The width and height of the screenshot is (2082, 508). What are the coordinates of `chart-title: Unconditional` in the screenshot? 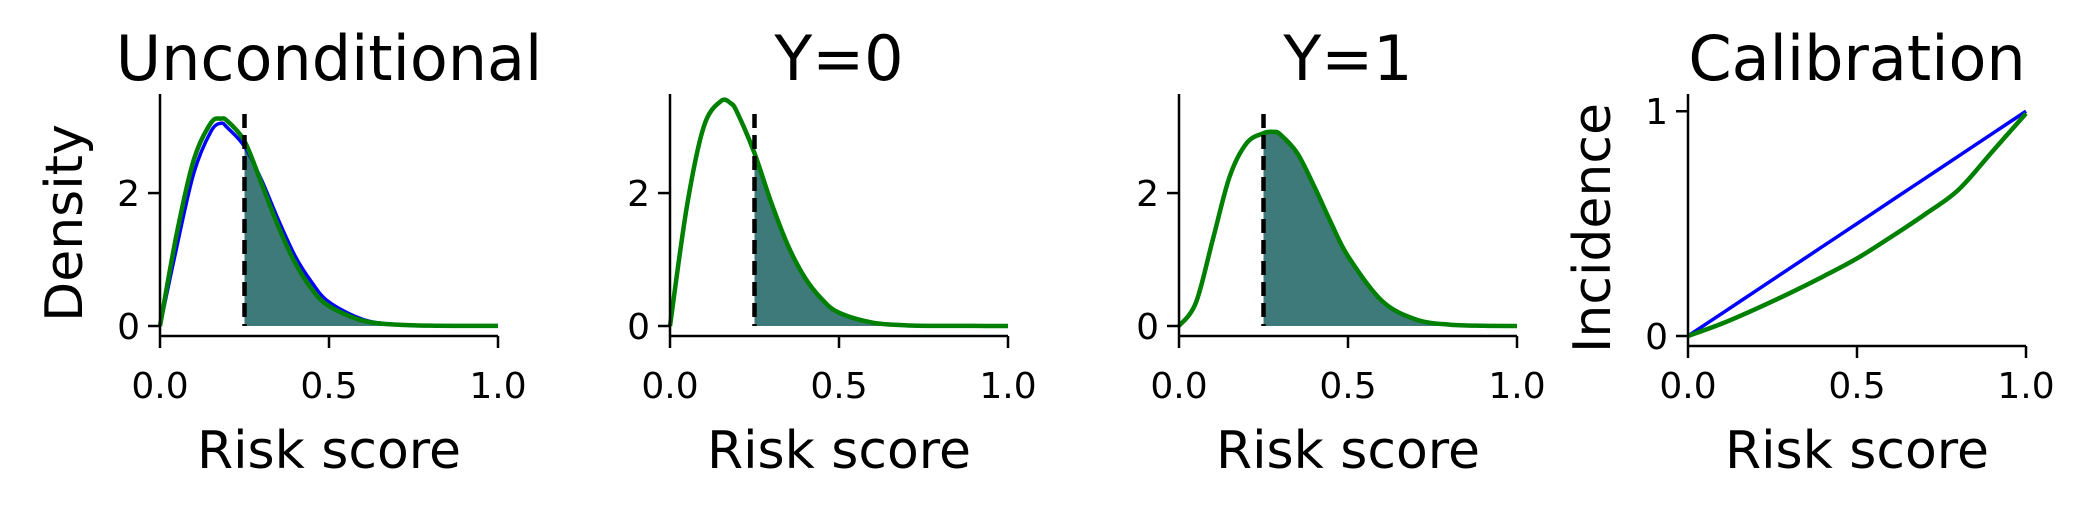 It's located at (329, 58).